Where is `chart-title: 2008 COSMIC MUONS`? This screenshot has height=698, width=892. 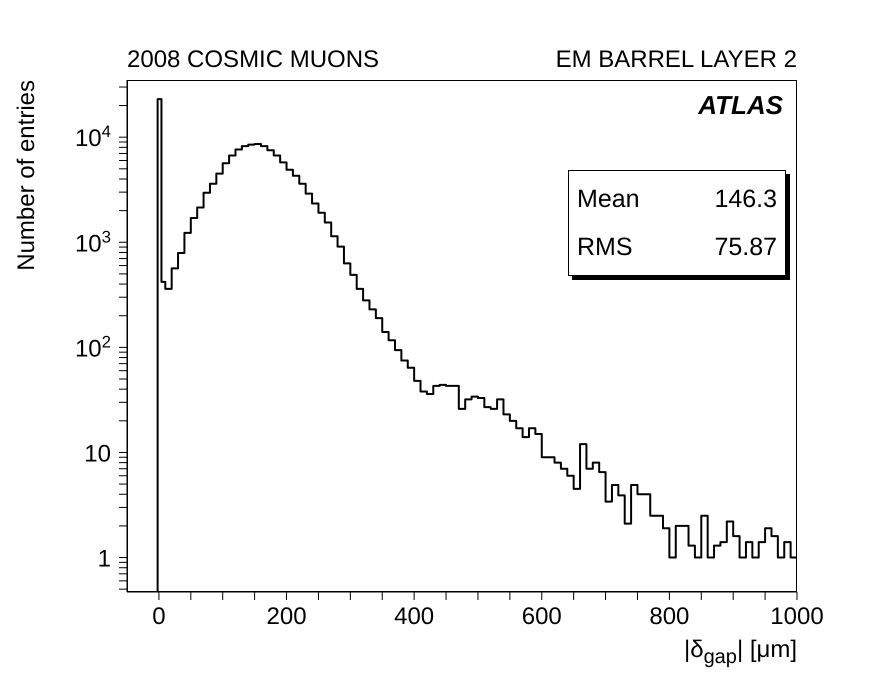 chart-title: 2008 COSMIC MUONS is located at coordinates (253, 60).